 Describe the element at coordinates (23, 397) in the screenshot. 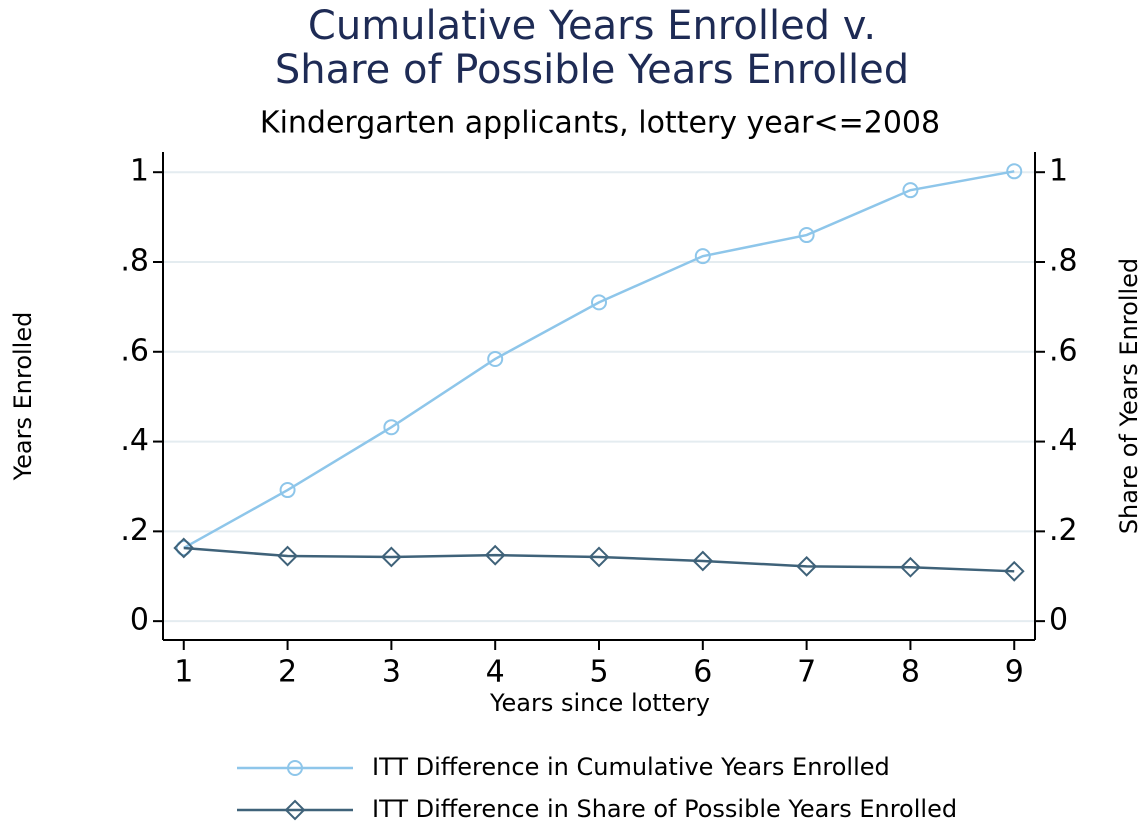

I see `y-axis-label: Years Enrolled` at that location.